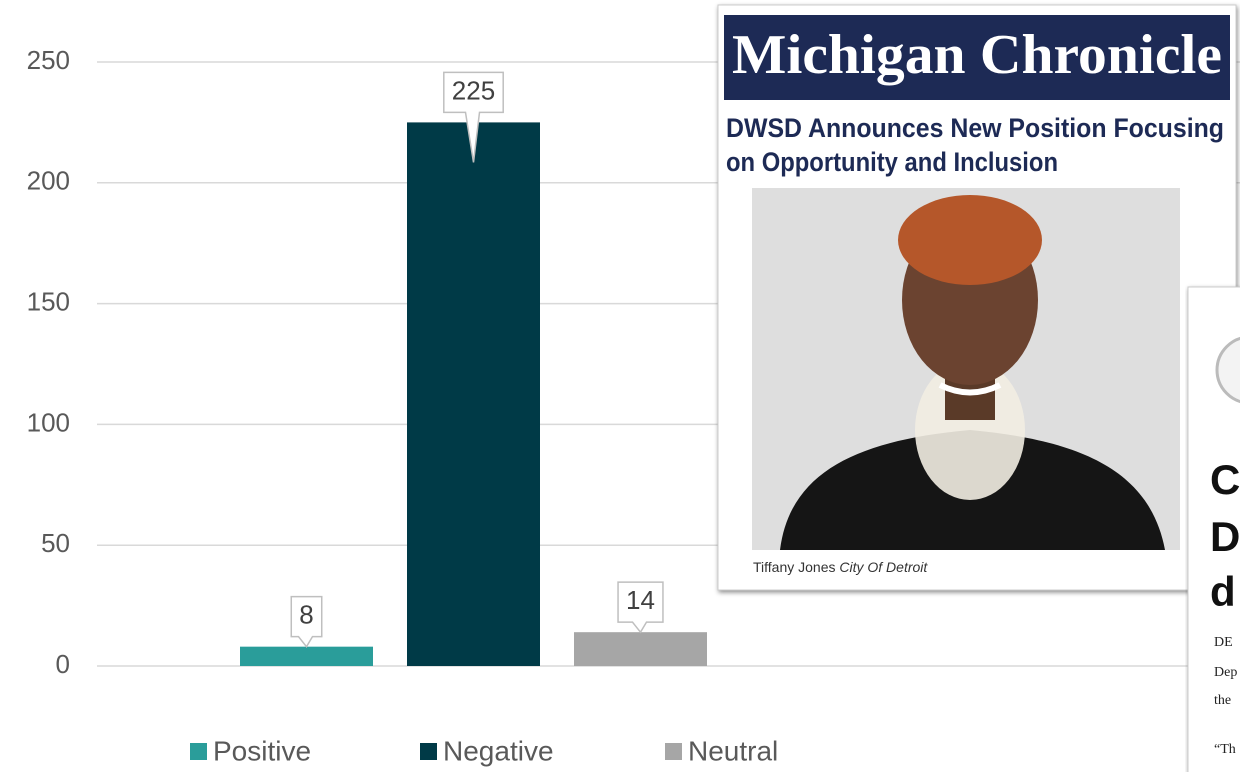 Image resolution: width=1240 pixels, height=772 pixels. Describe the element at coordinates (1225, 672) in the screenshot. I see `body-text: Dep` at that location.